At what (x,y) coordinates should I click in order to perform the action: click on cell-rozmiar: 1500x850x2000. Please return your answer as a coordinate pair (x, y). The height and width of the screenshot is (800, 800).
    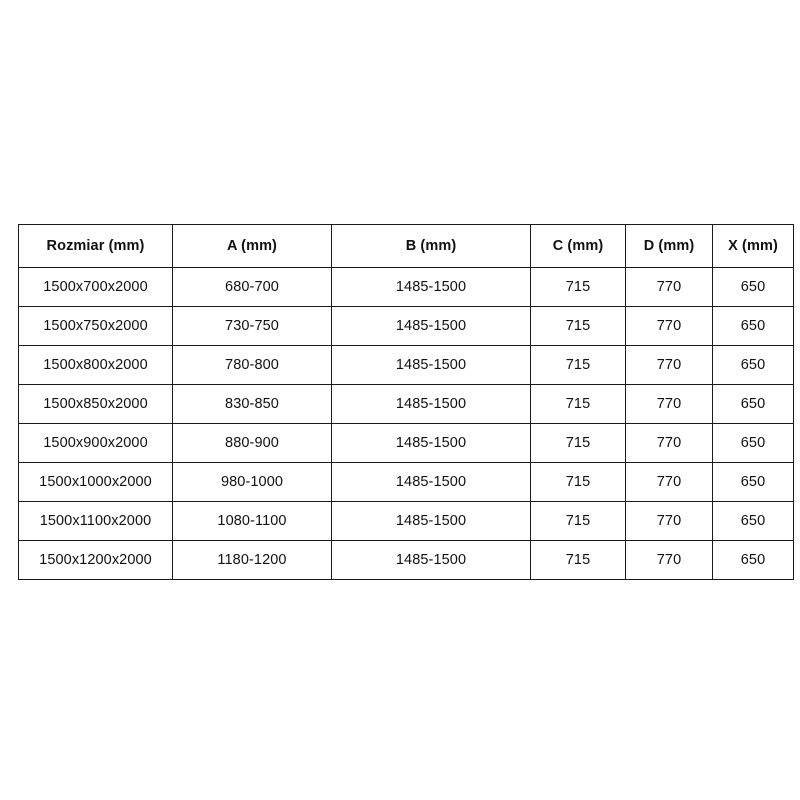
    Looking at the image, I should click on (95, 404).